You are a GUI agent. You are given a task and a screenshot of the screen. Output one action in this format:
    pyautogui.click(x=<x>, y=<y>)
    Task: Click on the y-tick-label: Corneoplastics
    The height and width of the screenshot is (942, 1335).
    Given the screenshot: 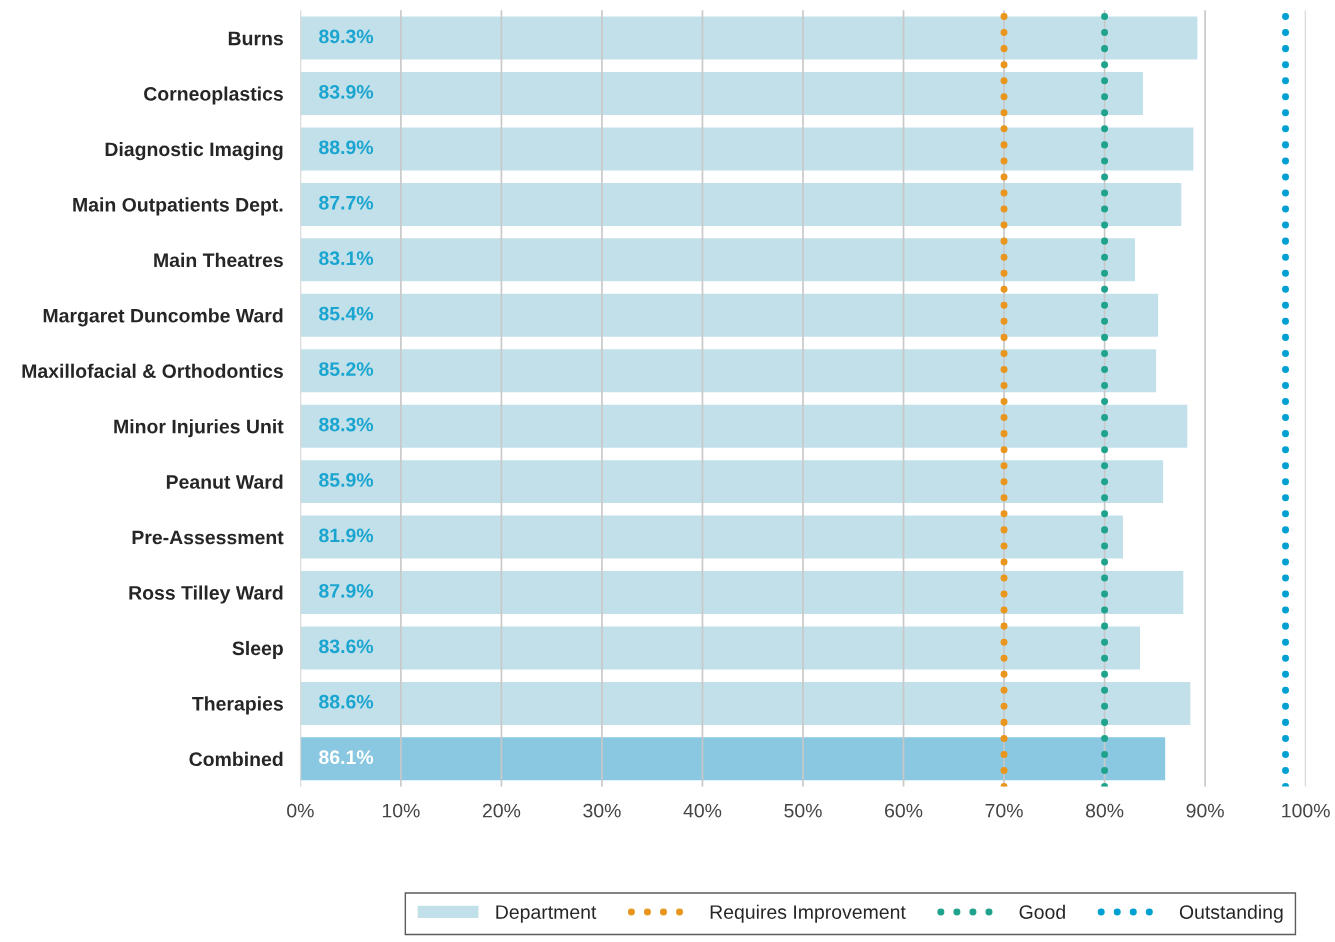 What is the action you would take?
    pyautogui.click(x=213, y=95)
    